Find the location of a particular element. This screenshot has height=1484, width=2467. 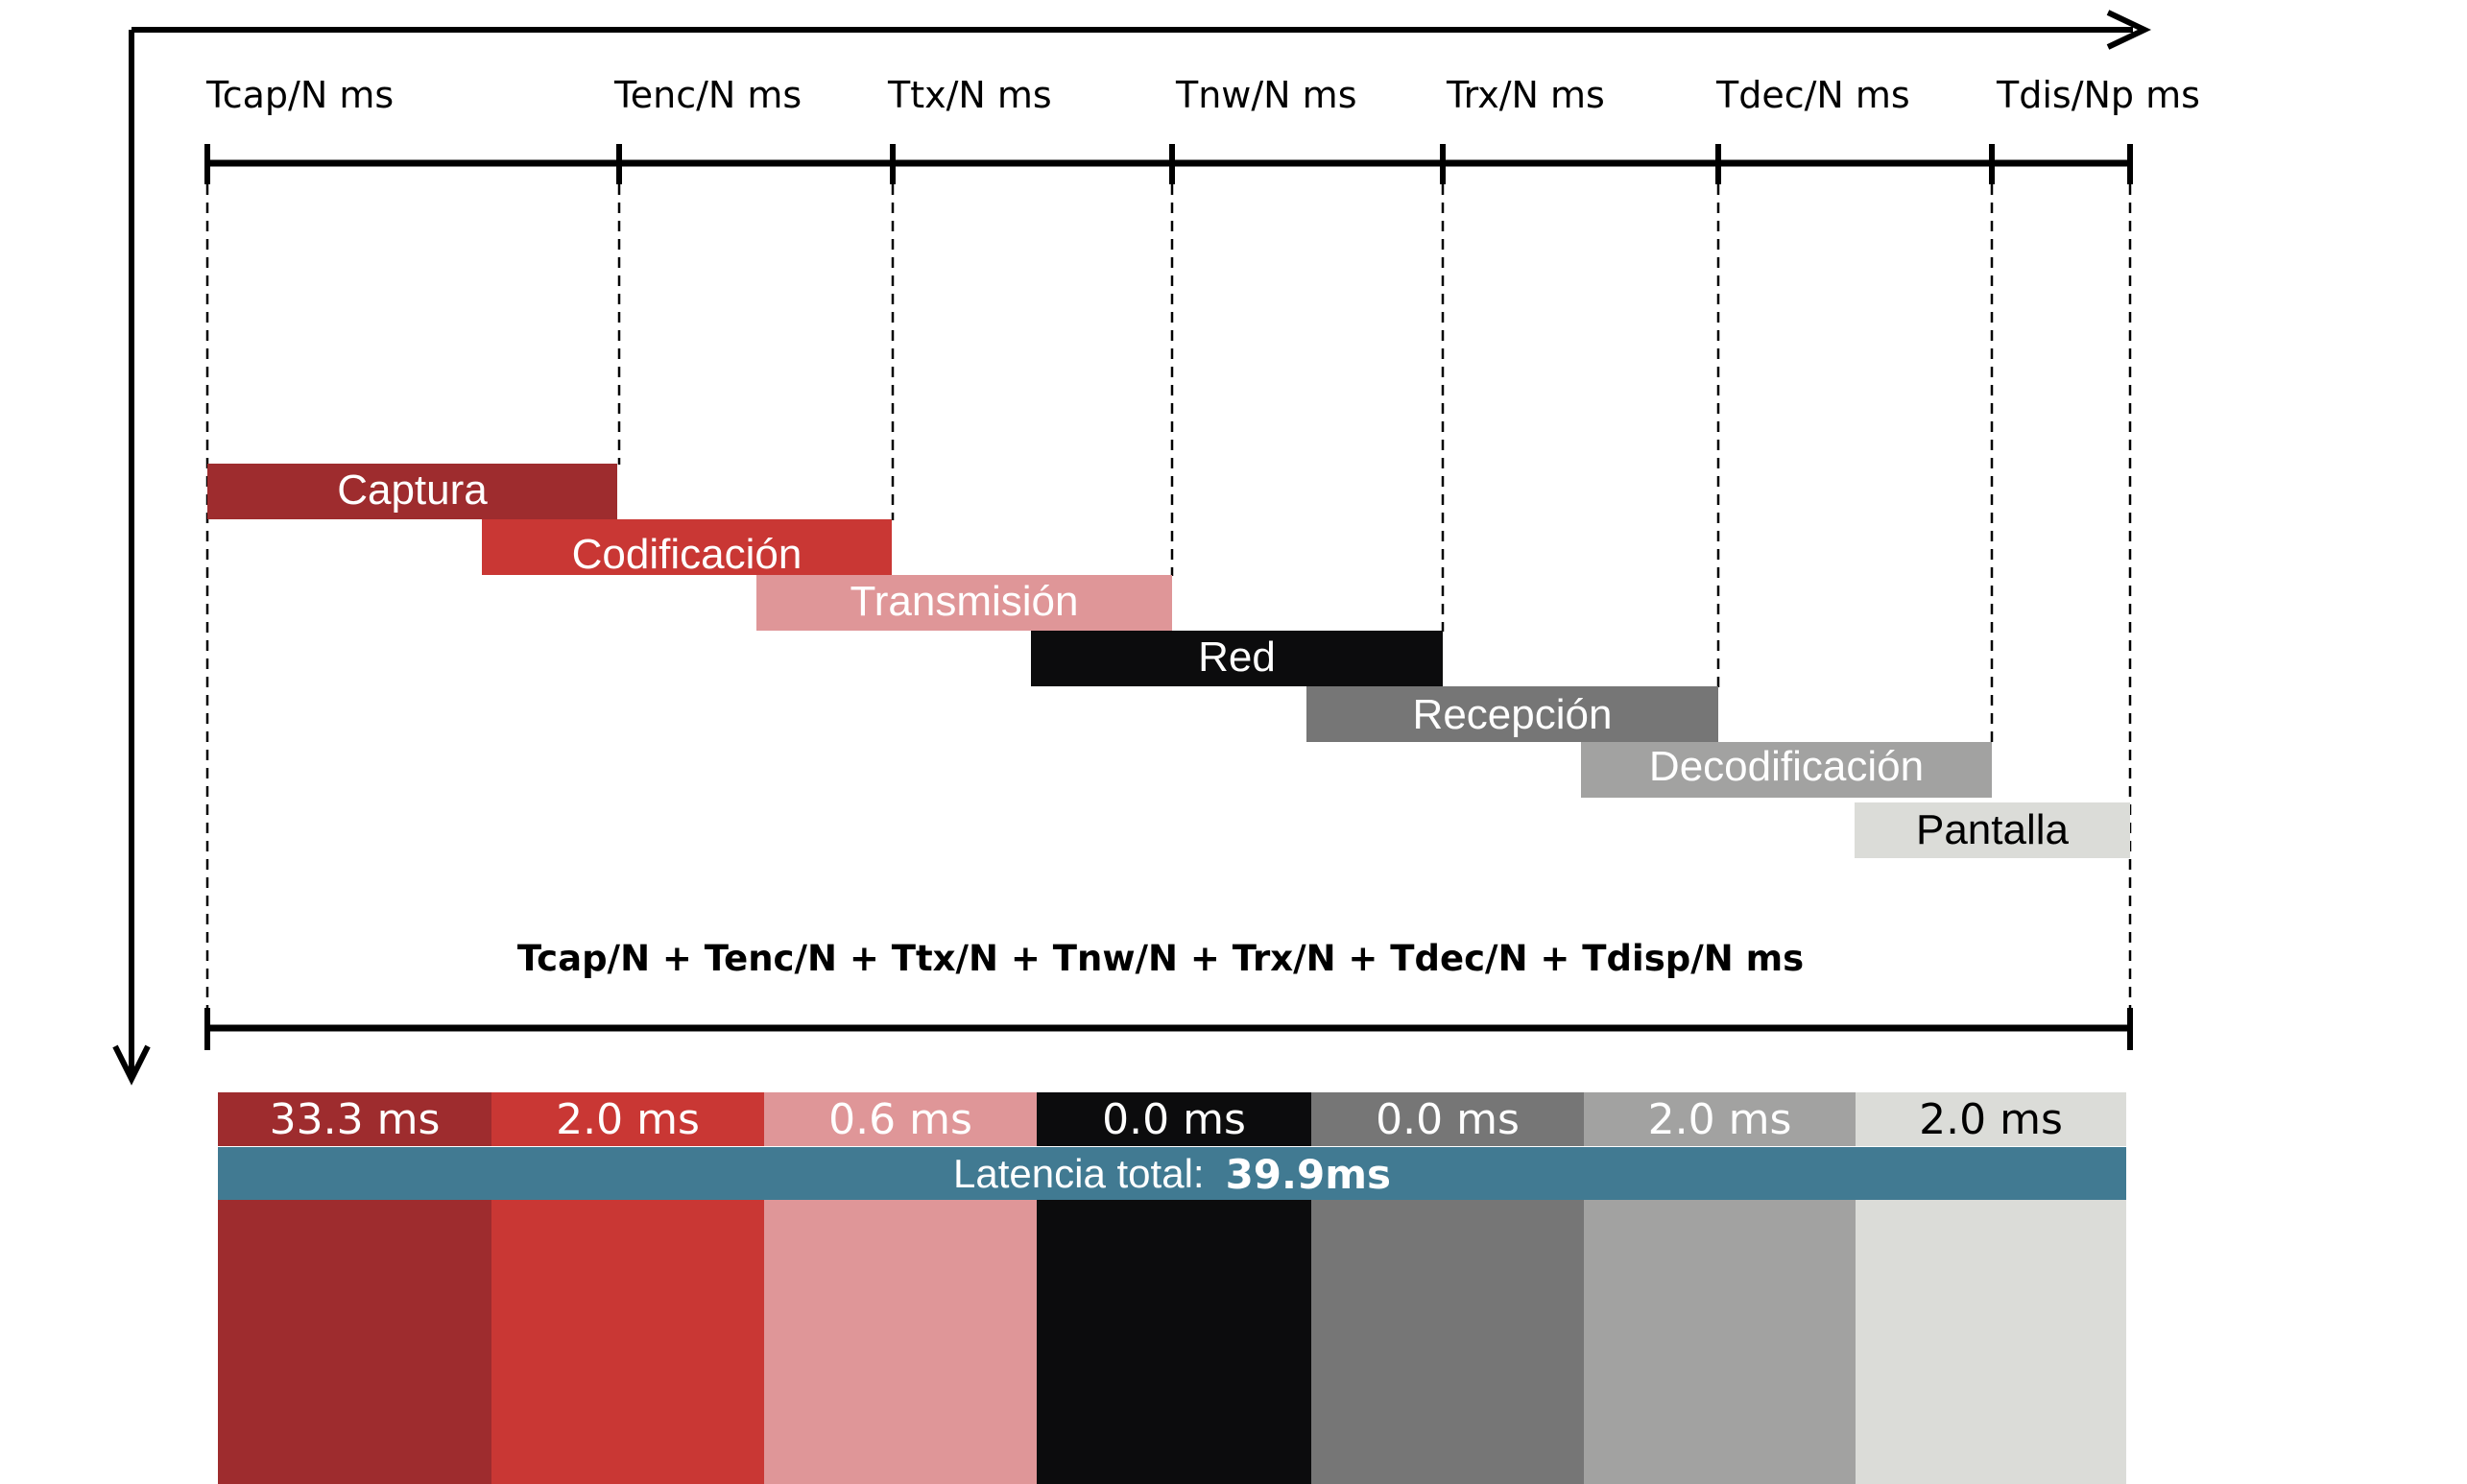

latency-decodificacion: 2.0 ms is located at coordinates (1720, 1119).